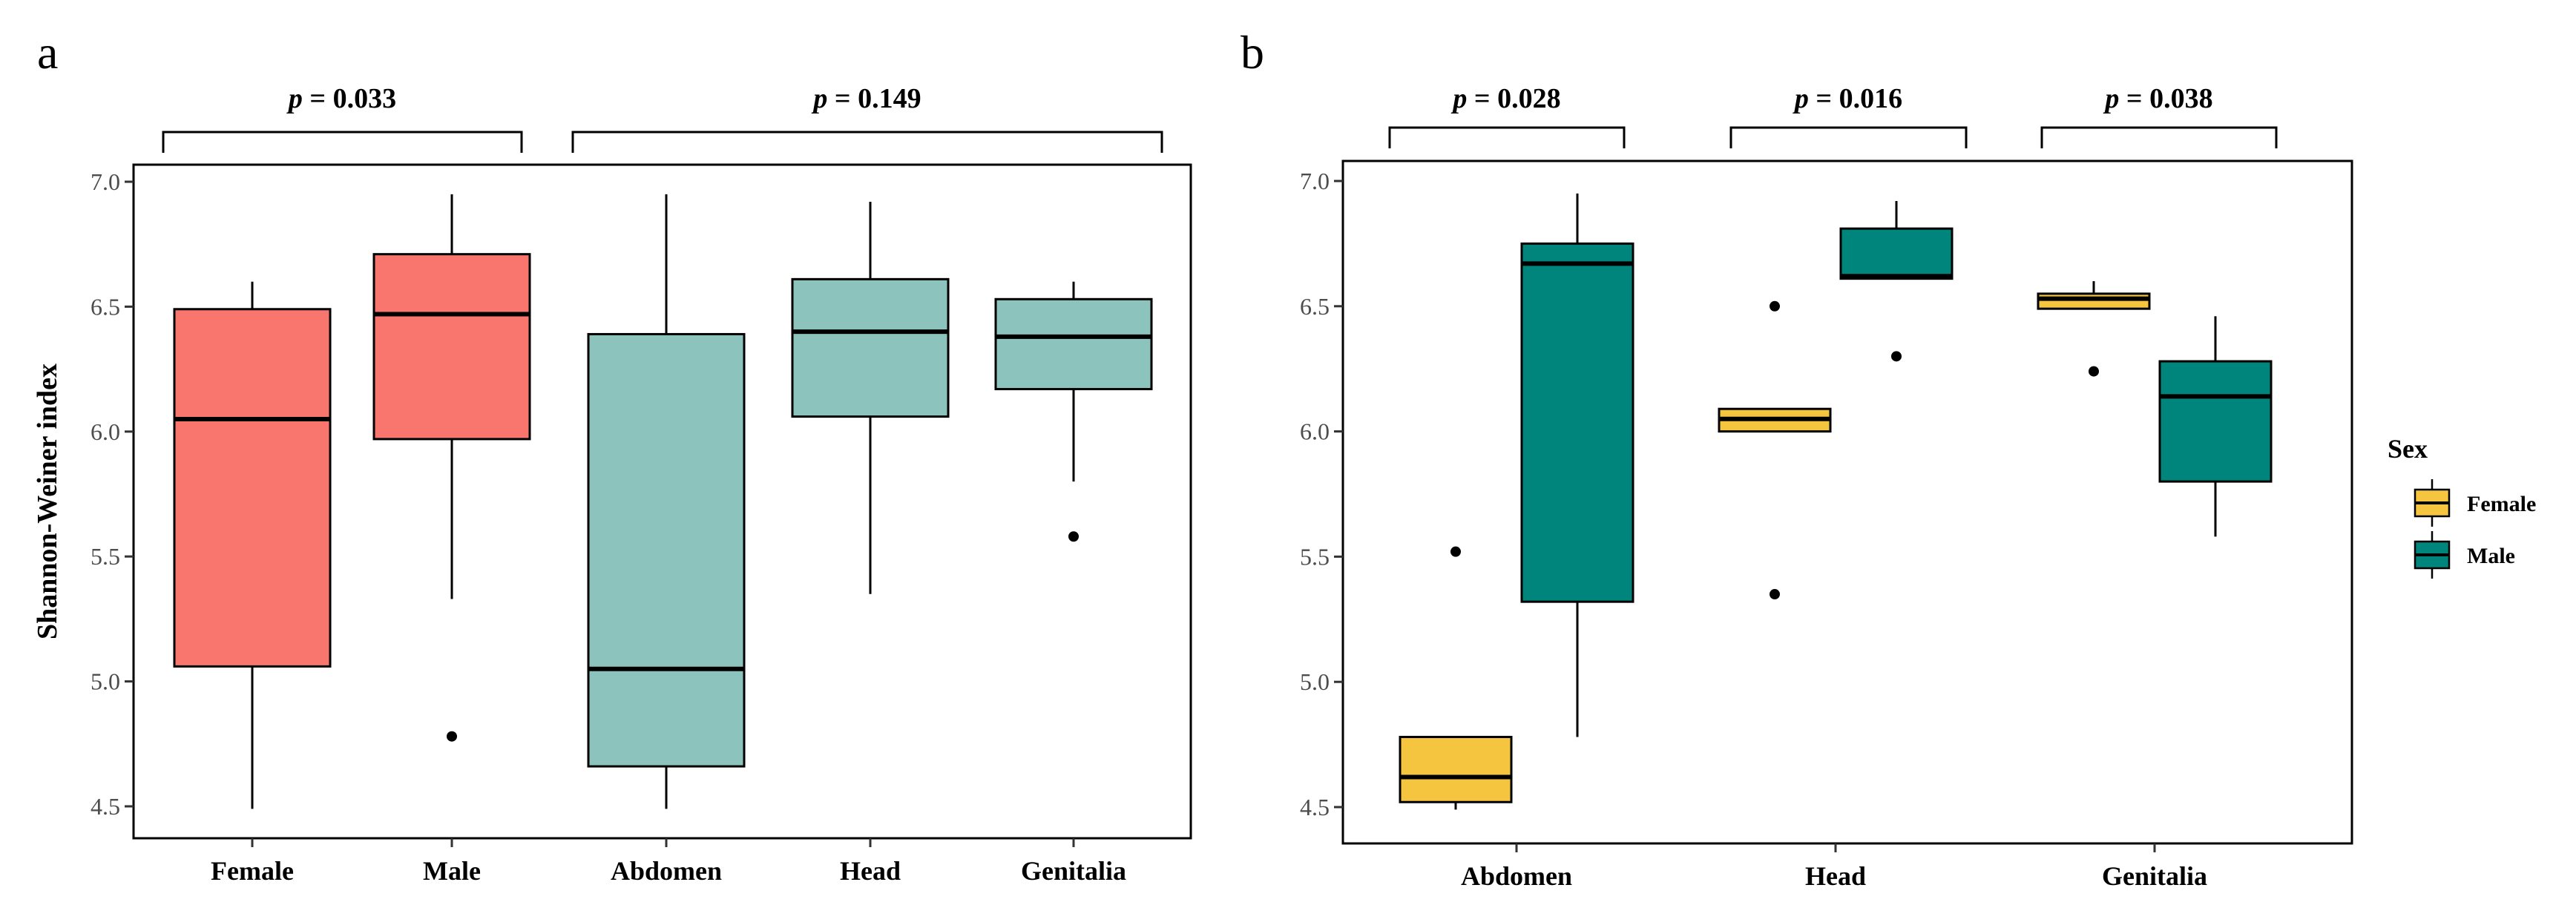  Describe the element at coordinates (666, 871) in the screenshot. I see `panel-a-x-tick-label-abdomen: Abdomen` at that location.